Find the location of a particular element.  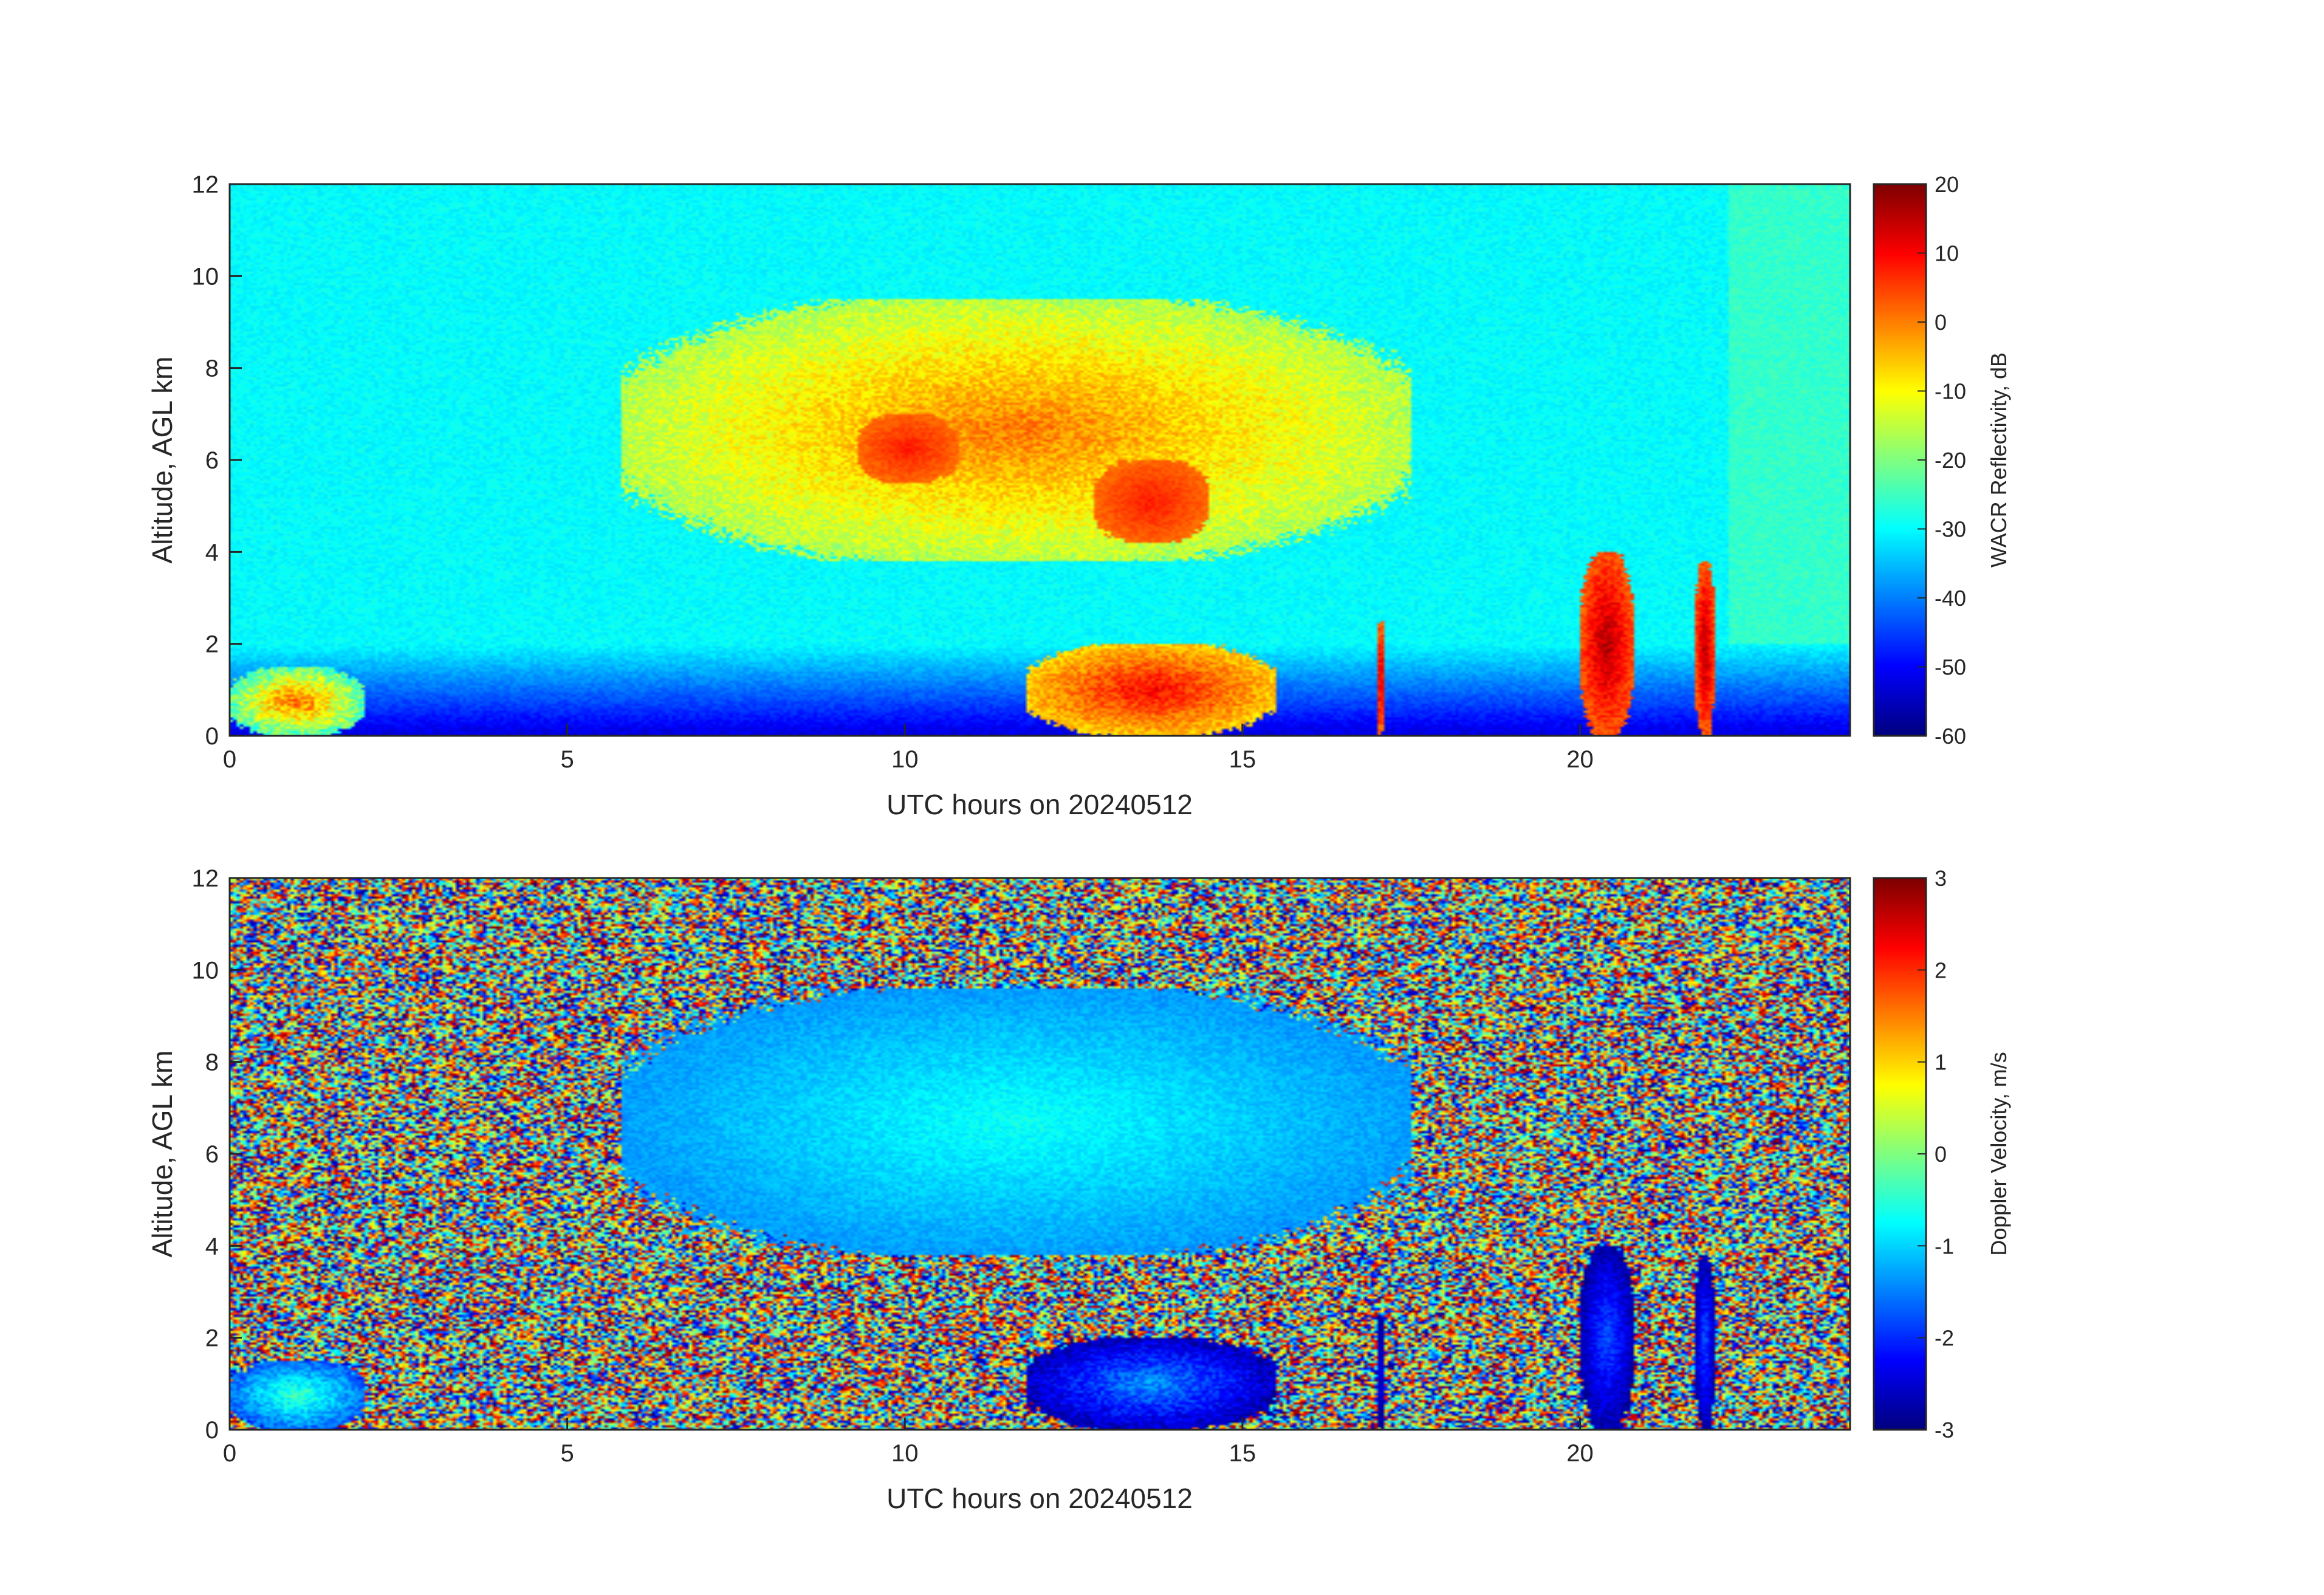

colorbar-tick-label: -2 is located at coordinates (1945, 1339).